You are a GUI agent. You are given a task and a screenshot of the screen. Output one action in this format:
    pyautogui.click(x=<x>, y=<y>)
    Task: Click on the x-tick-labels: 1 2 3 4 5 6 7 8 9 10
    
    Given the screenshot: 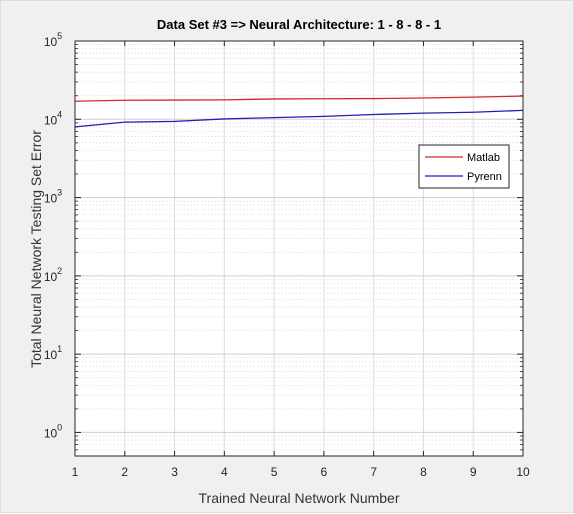 What is the action you would take?
    pyautogui.click(x=301, y=472)
    